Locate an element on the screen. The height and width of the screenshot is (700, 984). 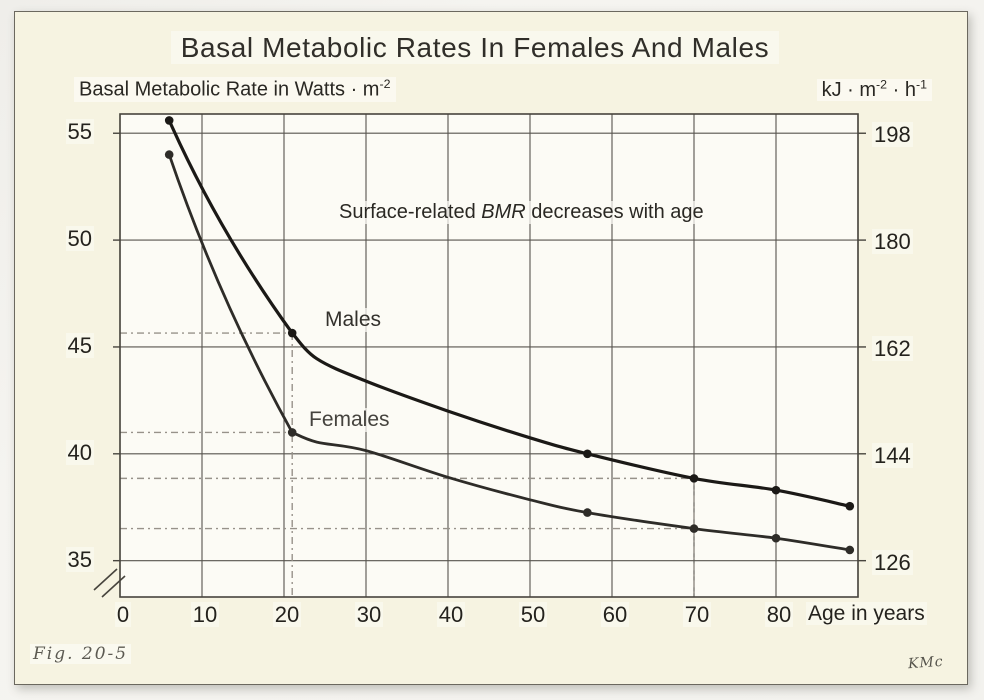
y-right-tick-label: 162 is located at coordinates (892, 348).